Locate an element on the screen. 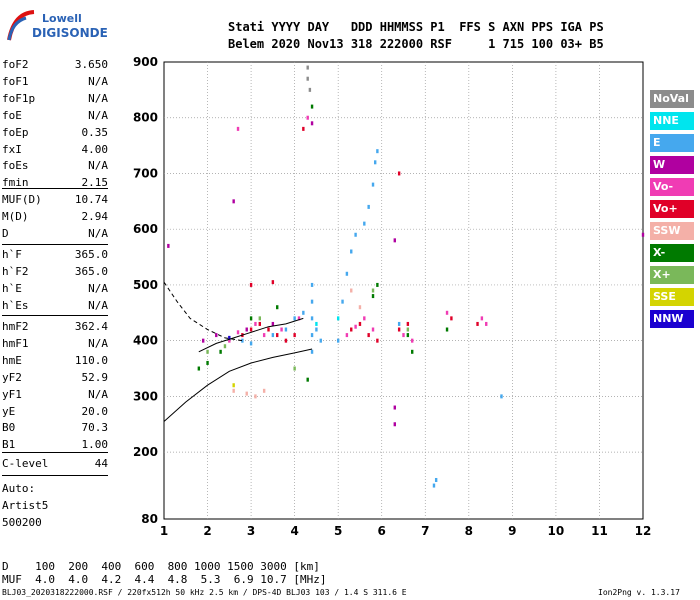  auto-scaling-info: Auto: is located at coordinates (19, 488).